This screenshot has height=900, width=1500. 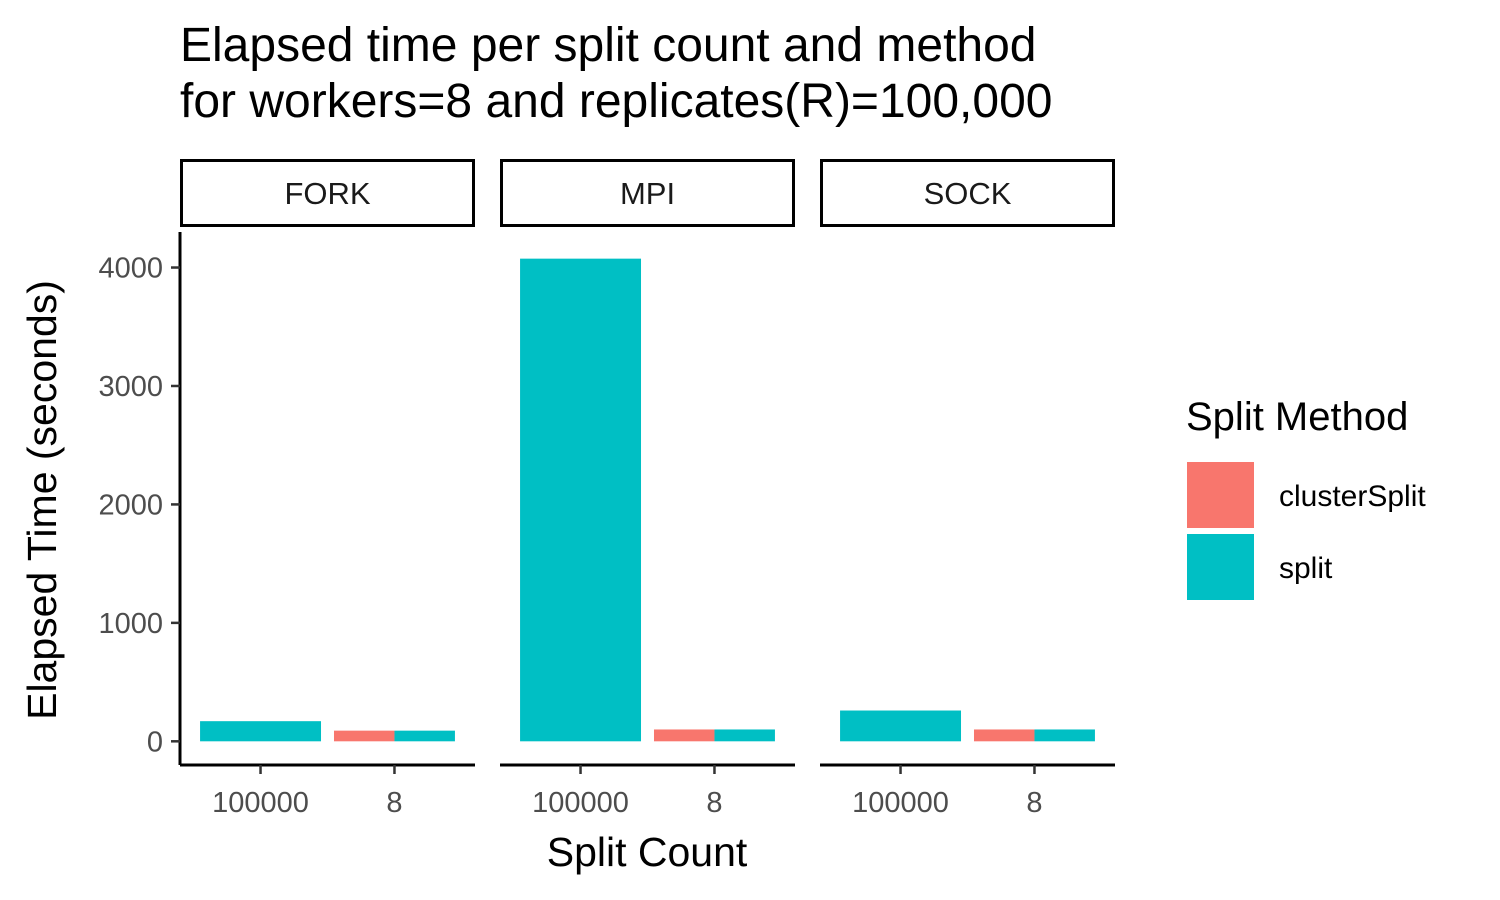 What do you see at coordinates (1297, 417) in the screenshot?
I see `legend-title: Split Method` at bounding box center [1297, 417].